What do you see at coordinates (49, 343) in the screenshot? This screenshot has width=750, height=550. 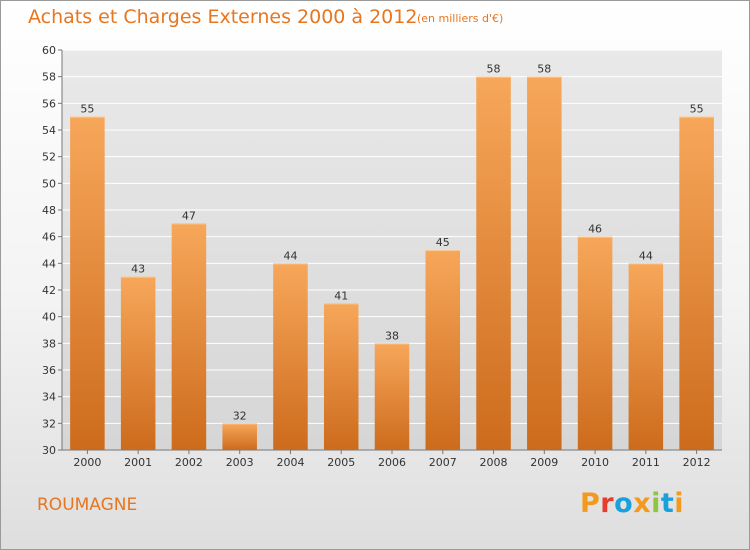 I see `y-tick-label: 38` at bounding box center [49, 343].